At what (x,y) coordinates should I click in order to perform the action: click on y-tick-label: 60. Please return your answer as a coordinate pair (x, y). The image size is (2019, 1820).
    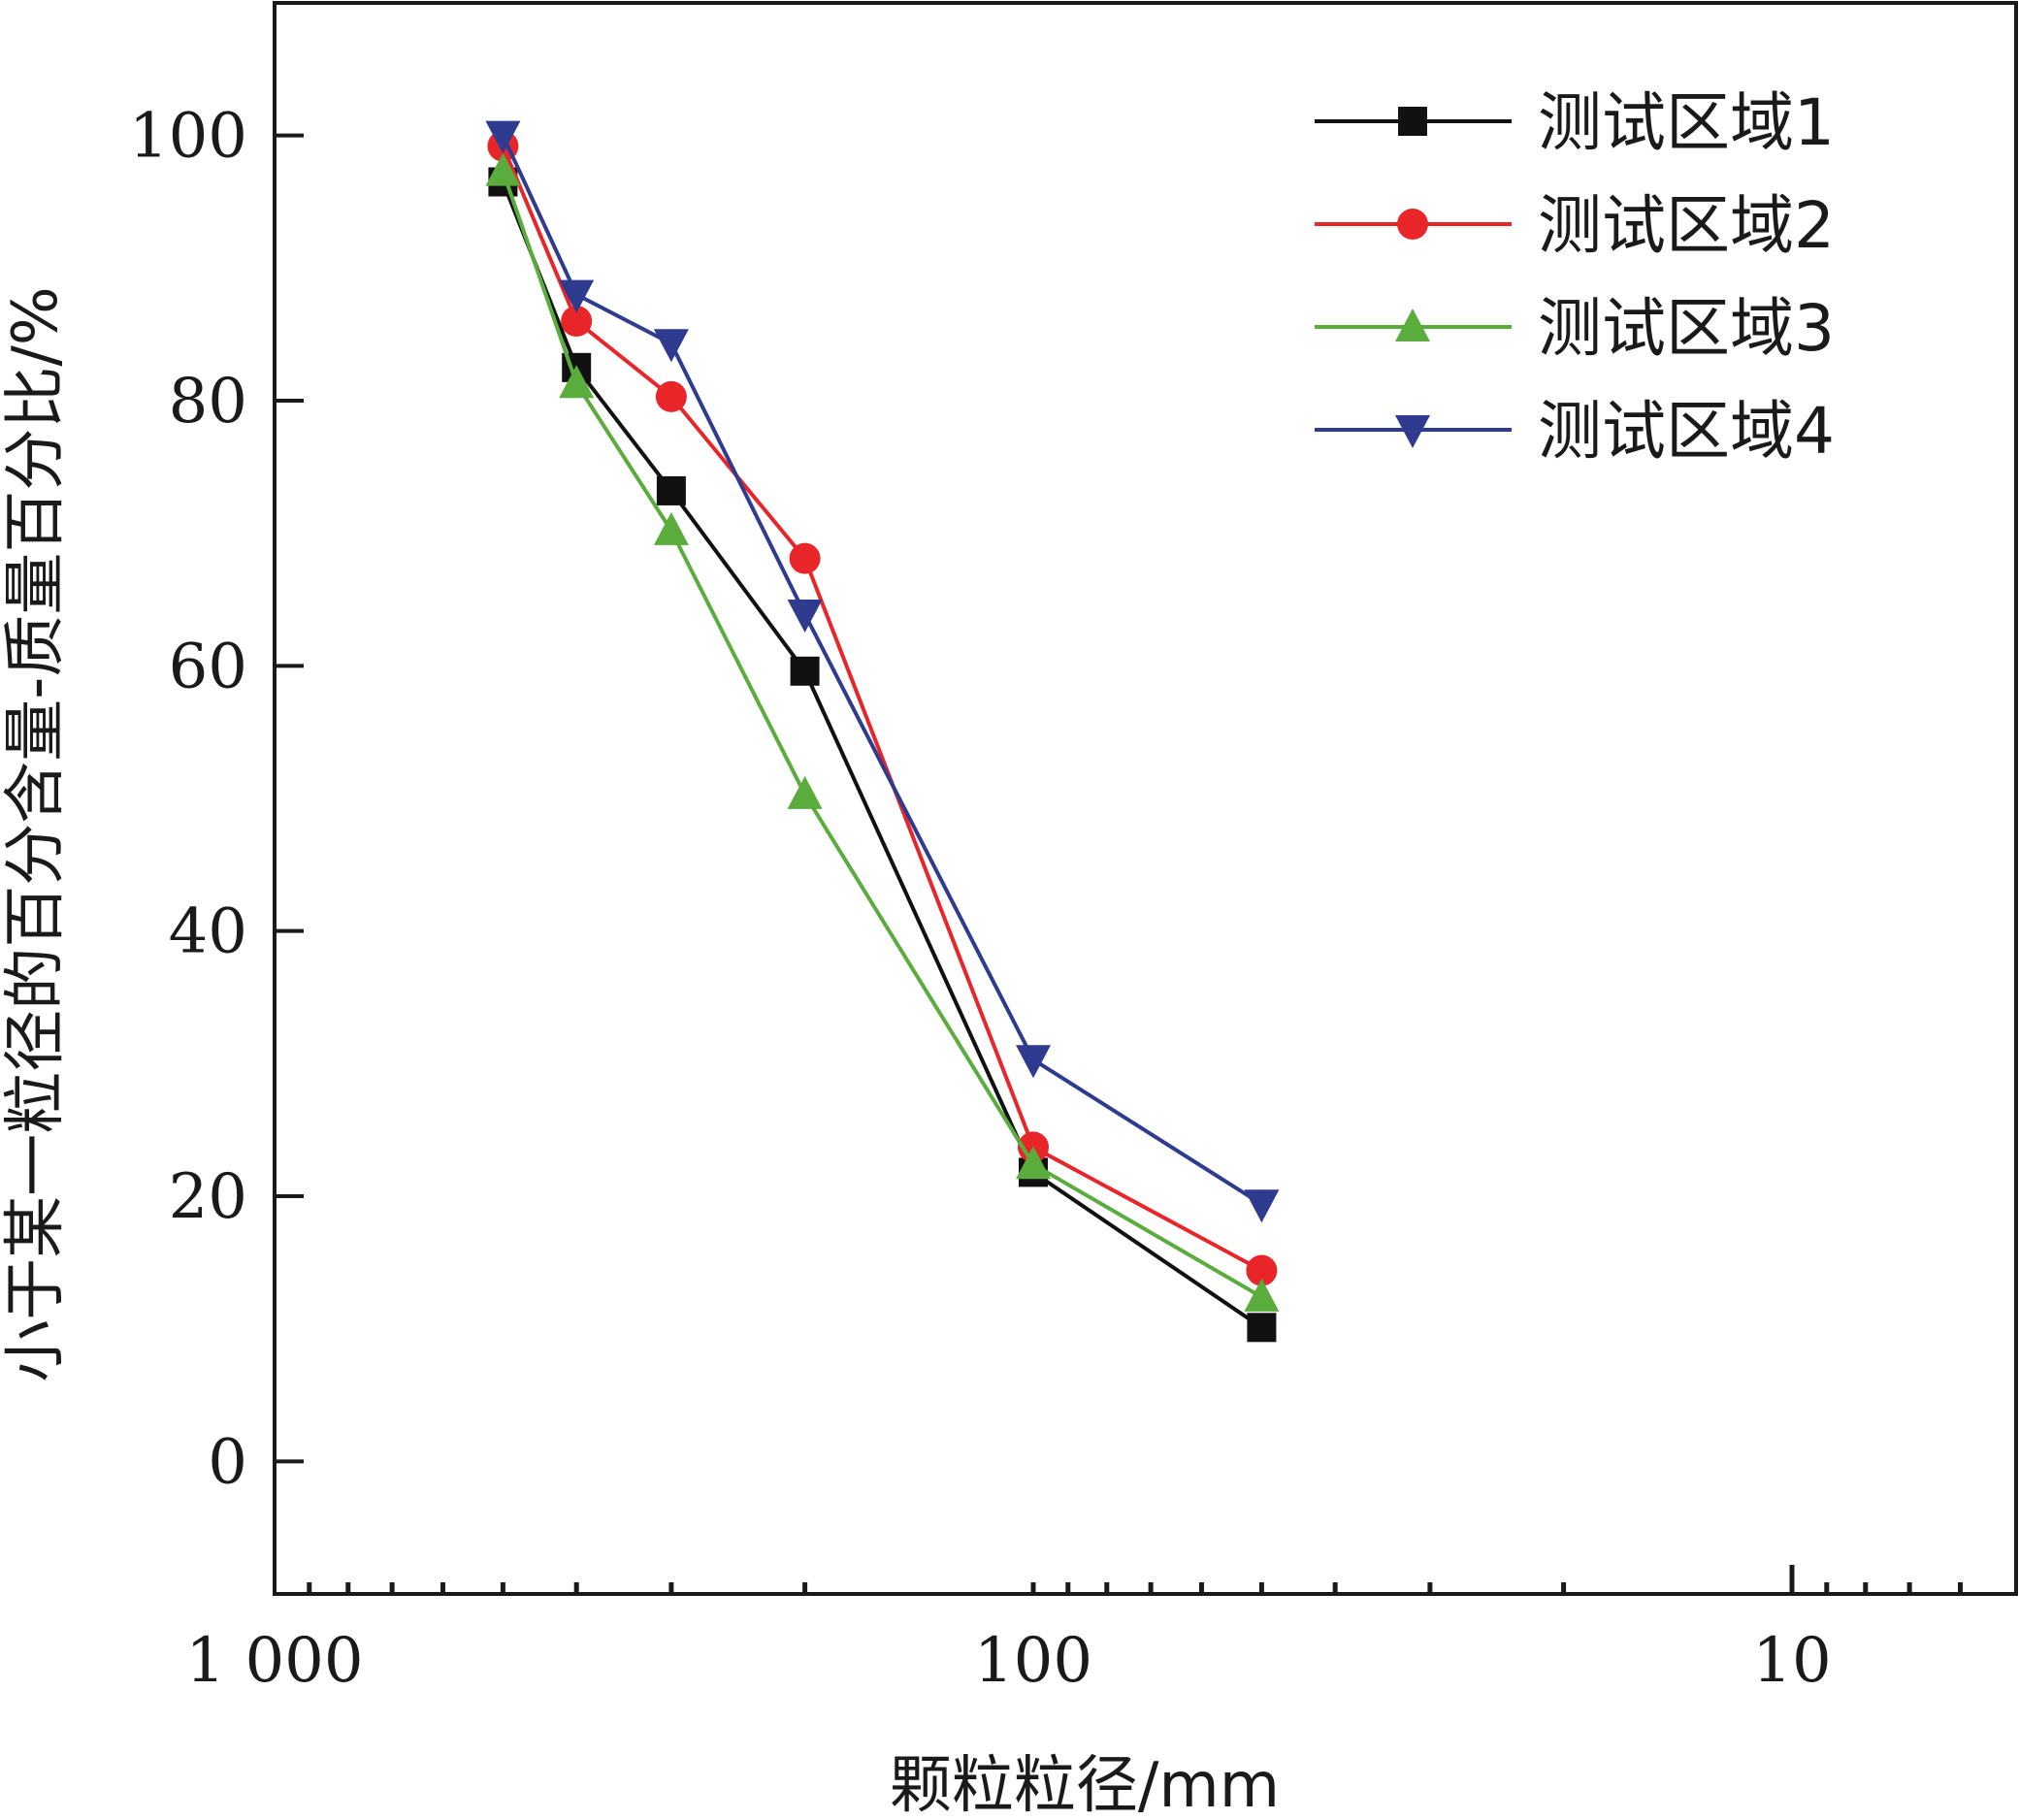
    Looking at the image, I should click on (208, 666).